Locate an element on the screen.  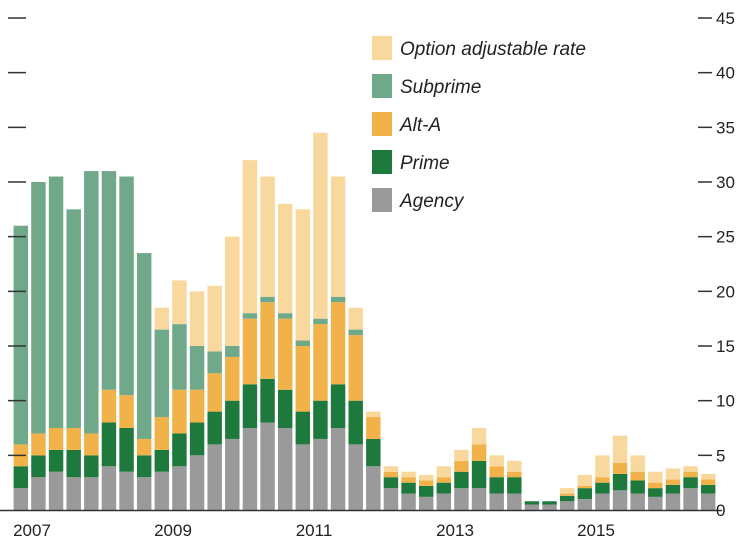
y-tick-label-20: 20 is located at coordinates (725, 291).